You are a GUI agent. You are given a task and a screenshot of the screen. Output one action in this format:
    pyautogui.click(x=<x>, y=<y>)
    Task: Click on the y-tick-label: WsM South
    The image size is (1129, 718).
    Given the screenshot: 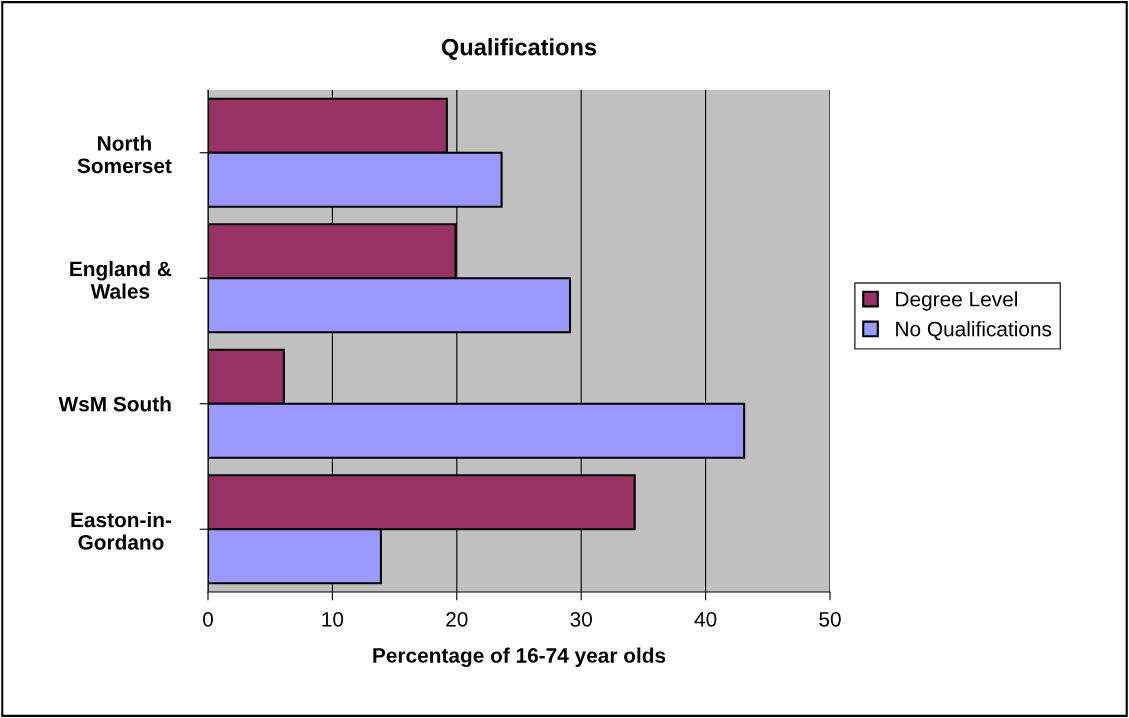 What is the action you would take?
    pyautogui.click(x=114, y=404)
    